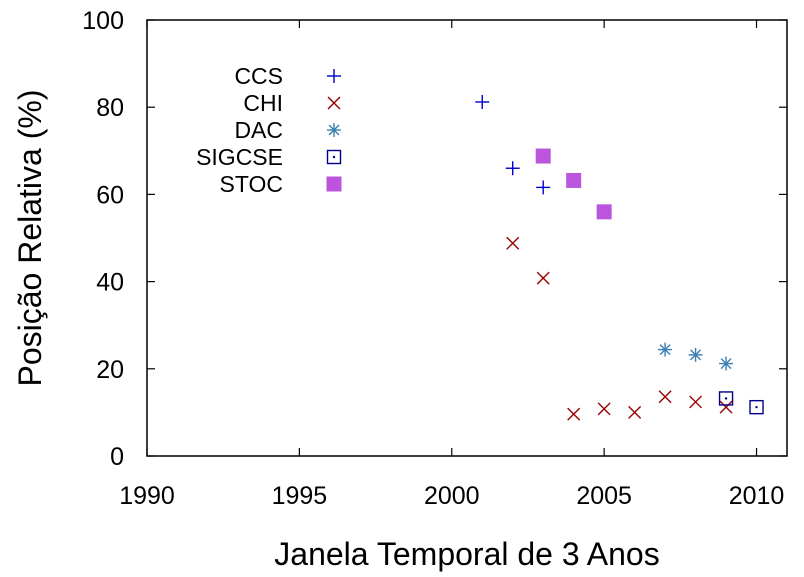 Image resolution: width=804 pixels, height=577 pixels. I want to click on legend-label-dac: DAC, so click(258, 130).